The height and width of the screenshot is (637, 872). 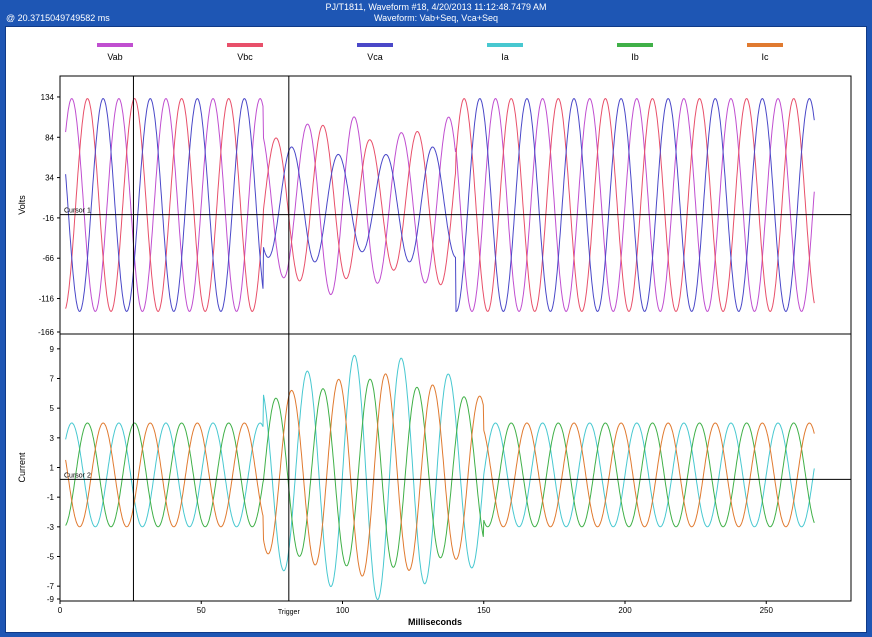 What do you see at coordinates (48, 218) in the screenshot?
I see `ytick-label-1-3: -16` at bounding box center [48, 218].